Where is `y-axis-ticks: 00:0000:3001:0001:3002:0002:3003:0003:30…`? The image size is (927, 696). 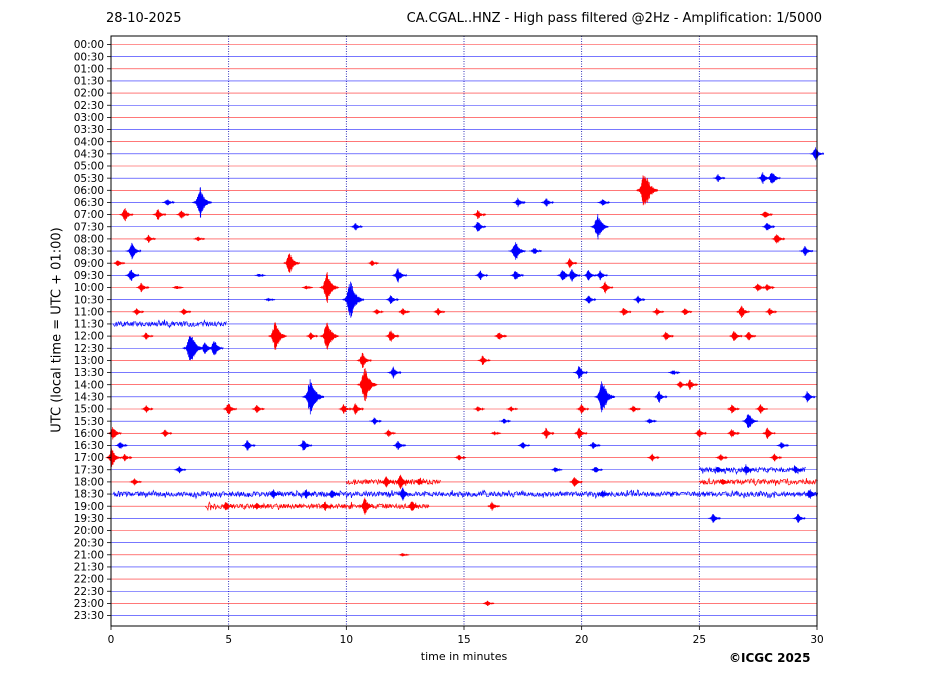
y-axis-ticks: 00:0000:3001:0001:3002:0002:3003:0003:30… is located at coordinates (92, 330).